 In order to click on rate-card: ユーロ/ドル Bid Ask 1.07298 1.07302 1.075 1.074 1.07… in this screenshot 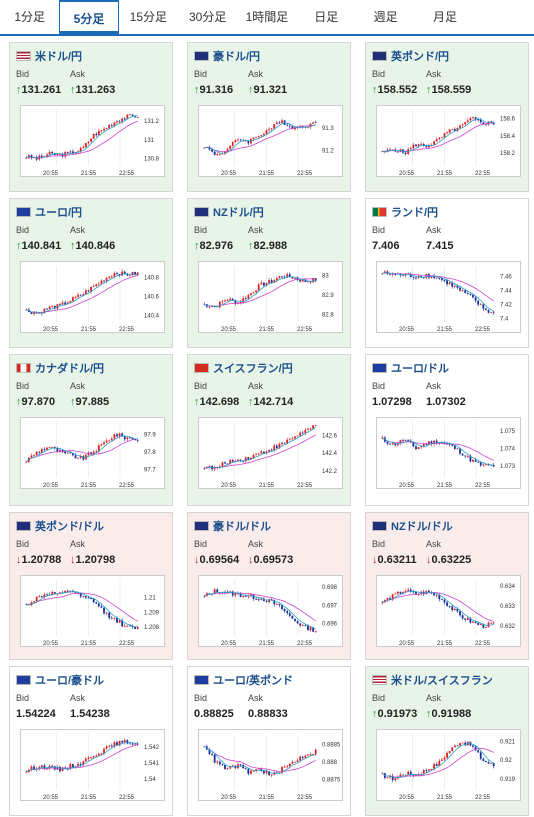, I will do `click(447, 430)`.